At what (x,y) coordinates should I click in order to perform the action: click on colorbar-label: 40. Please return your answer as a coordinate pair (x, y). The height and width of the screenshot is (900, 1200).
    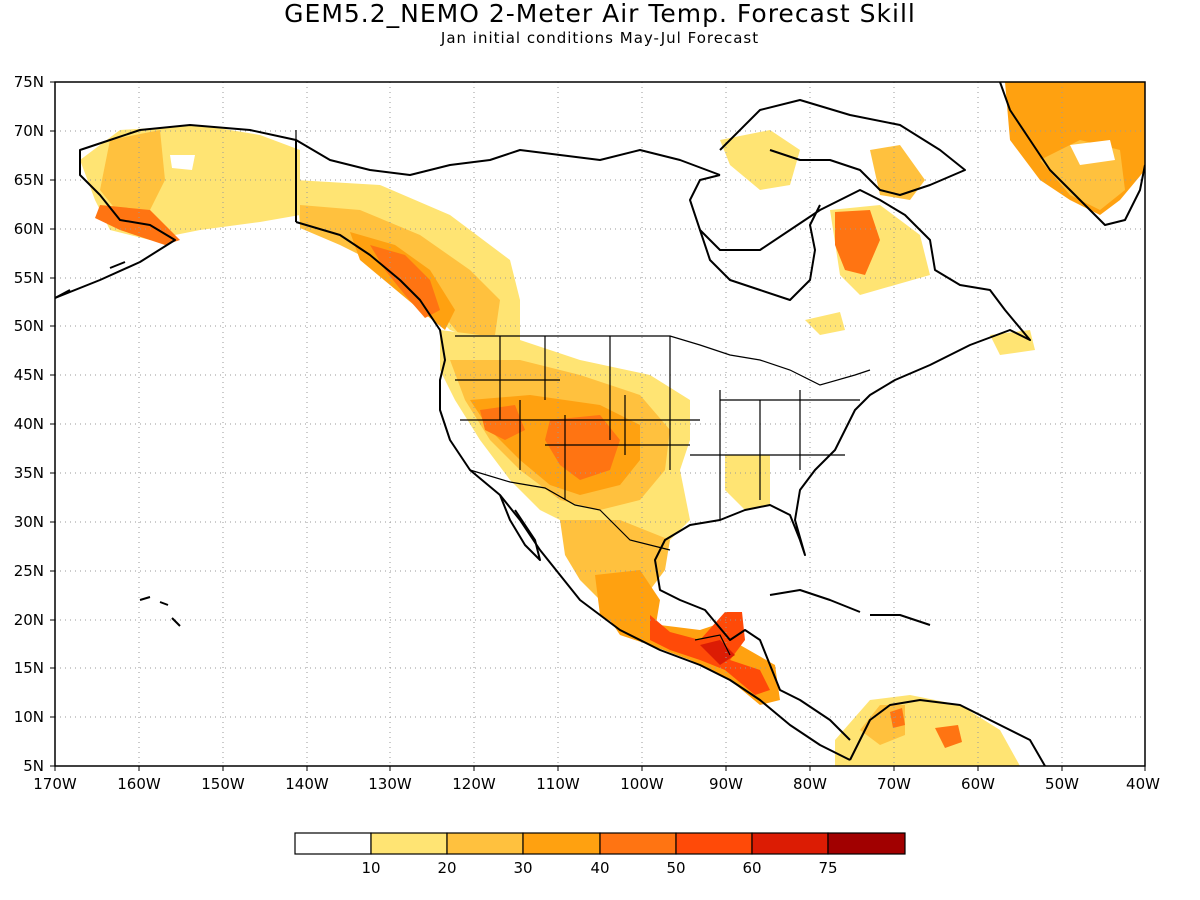
    Looking at the image, I should click on (599, 868).